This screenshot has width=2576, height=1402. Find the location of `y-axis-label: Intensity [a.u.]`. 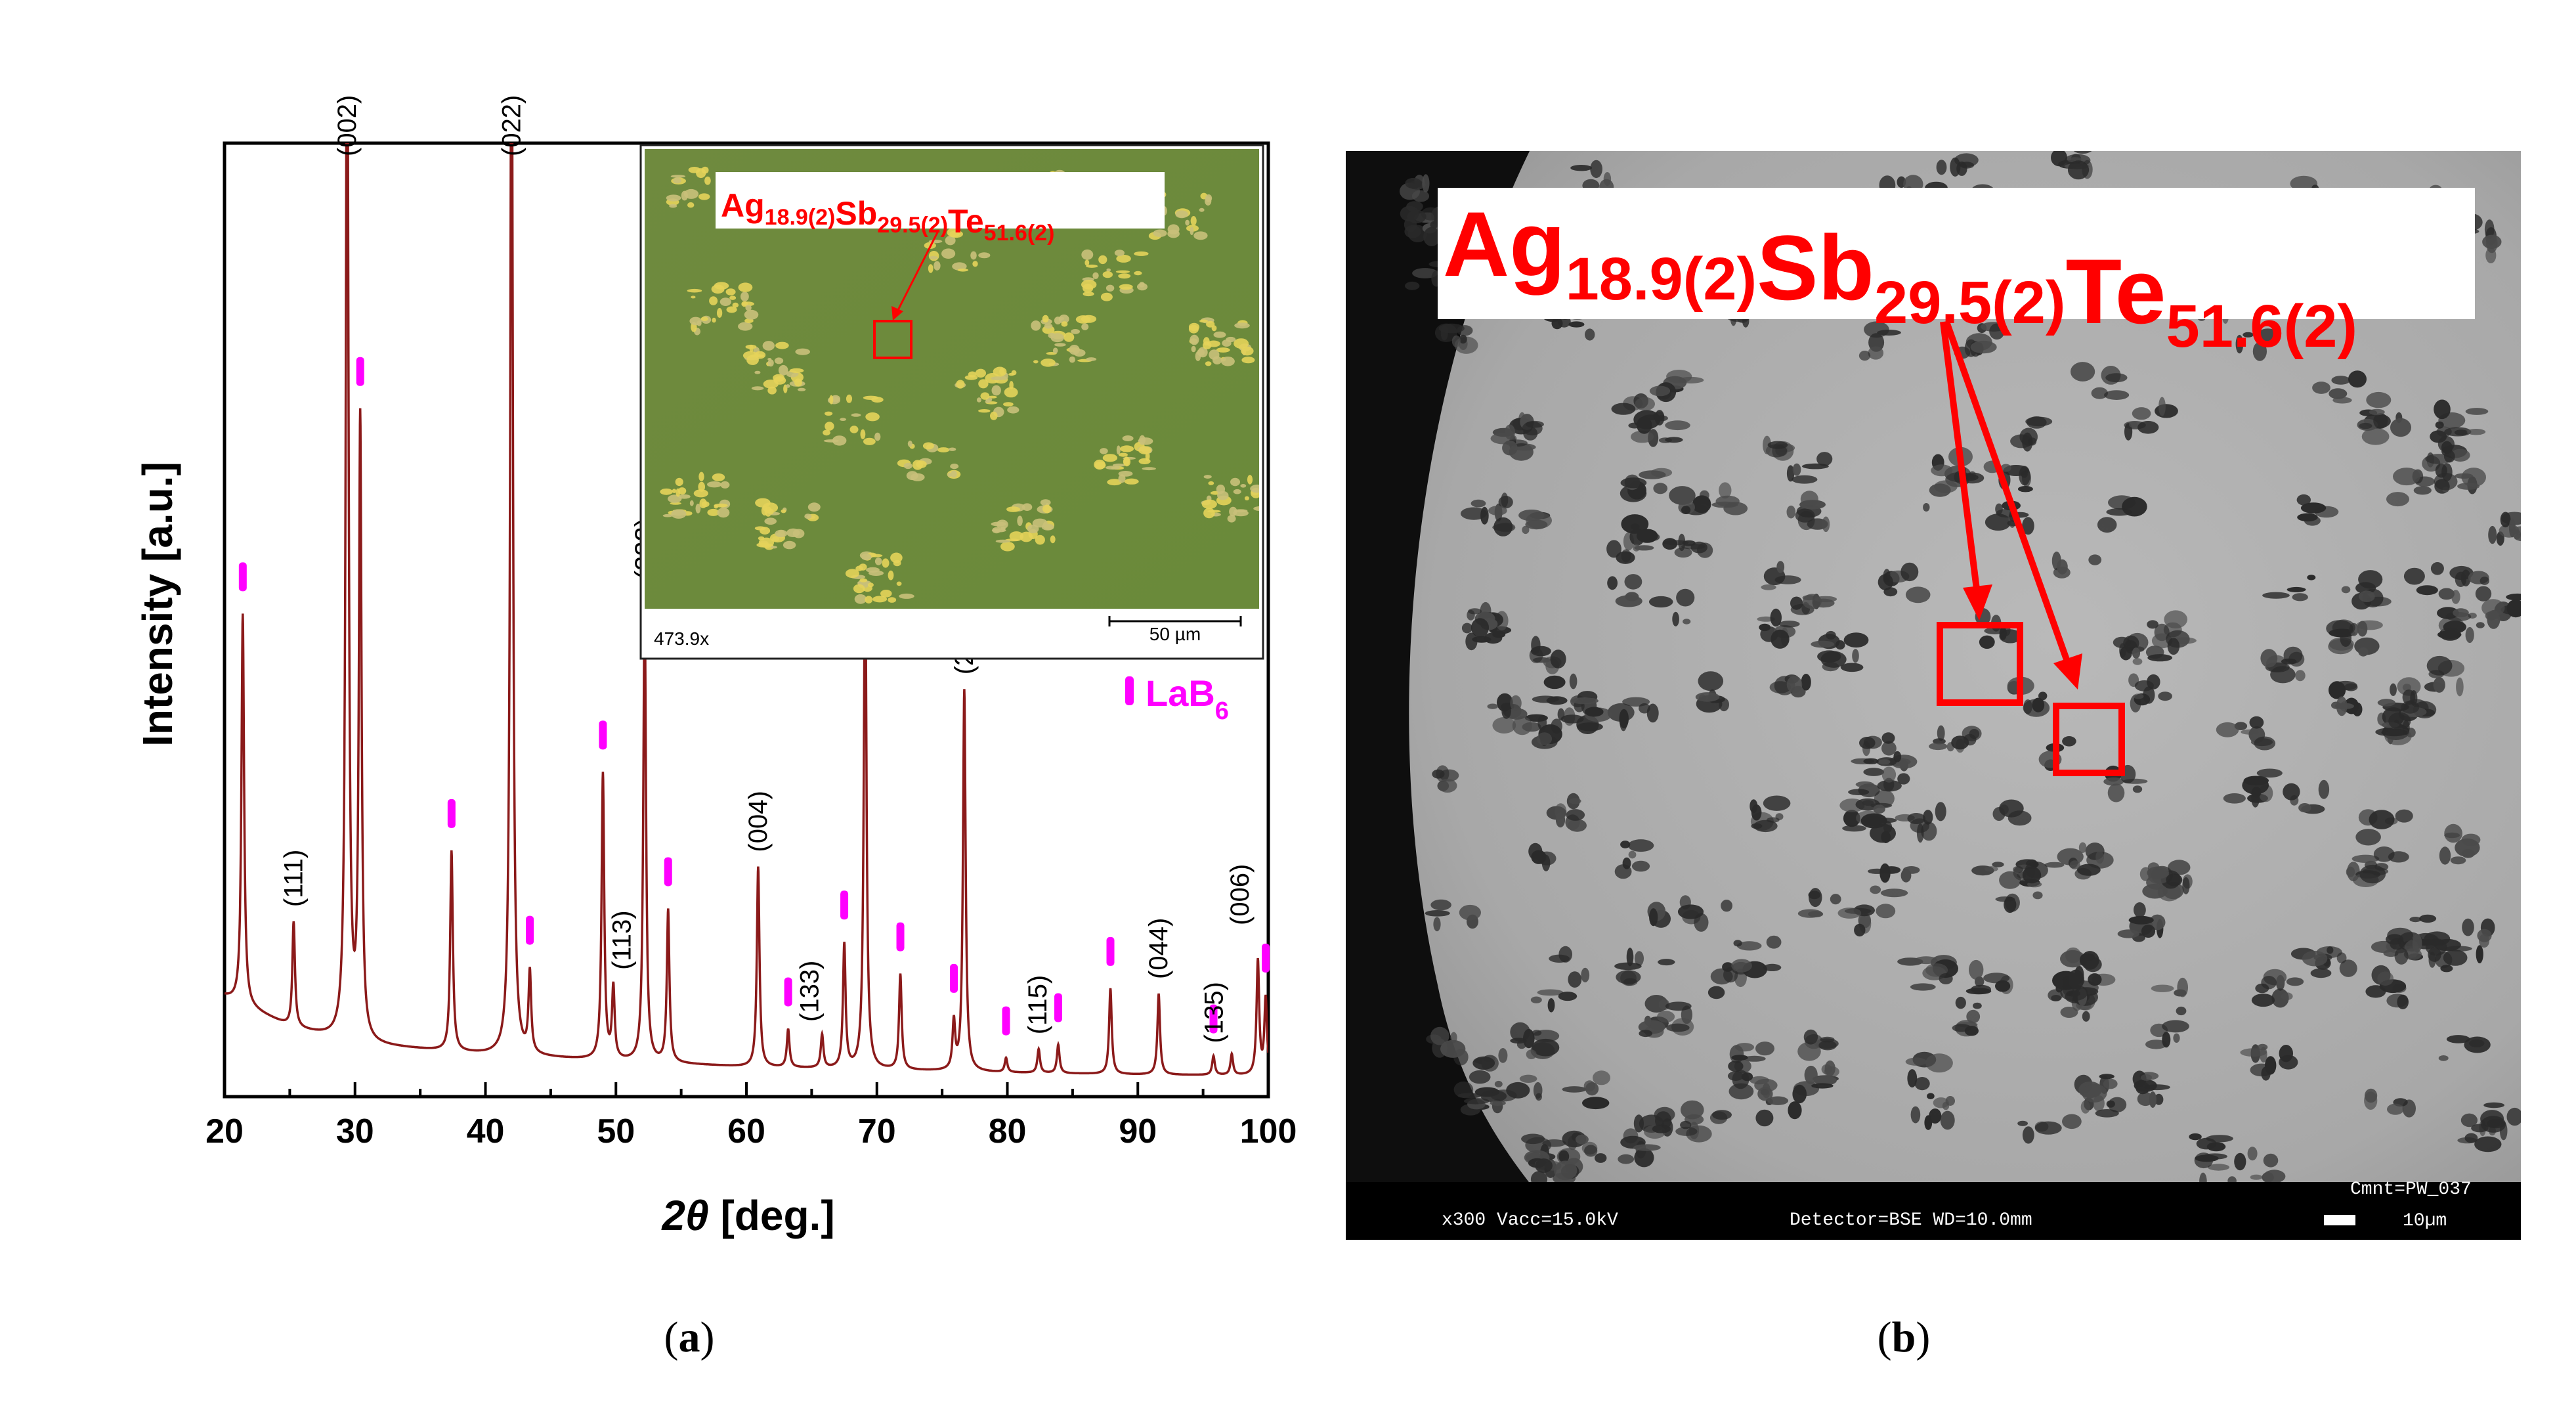

y-axis-label: Intensity [a.u.] is located at coordinates (157, 604).